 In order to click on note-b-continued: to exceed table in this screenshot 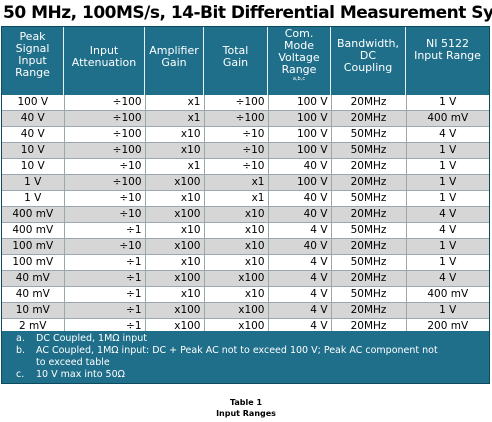, I will do `click(63, 363)`.